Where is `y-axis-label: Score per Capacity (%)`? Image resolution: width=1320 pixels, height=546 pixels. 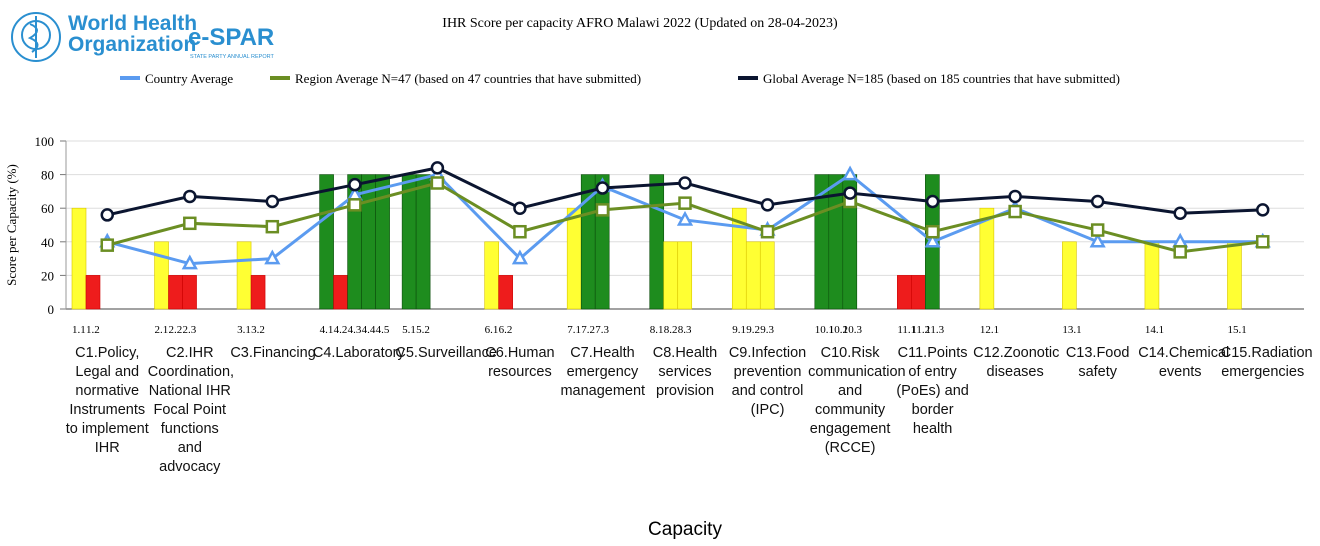
y-axis-label: Score per Capacity (%) is located at coordinates (11, 225).